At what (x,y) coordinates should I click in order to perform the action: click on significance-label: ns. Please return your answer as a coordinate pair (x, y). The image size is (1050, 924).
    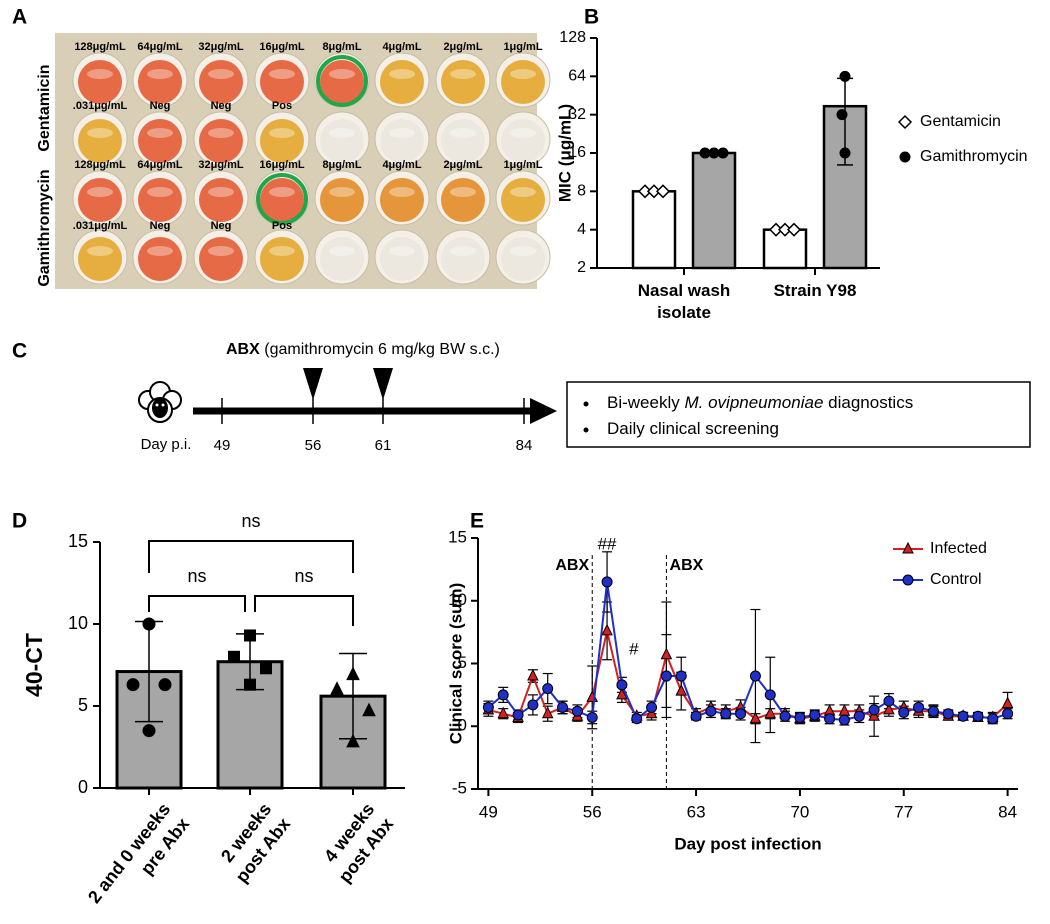
    Looking at the image, I should click on (303, 576).